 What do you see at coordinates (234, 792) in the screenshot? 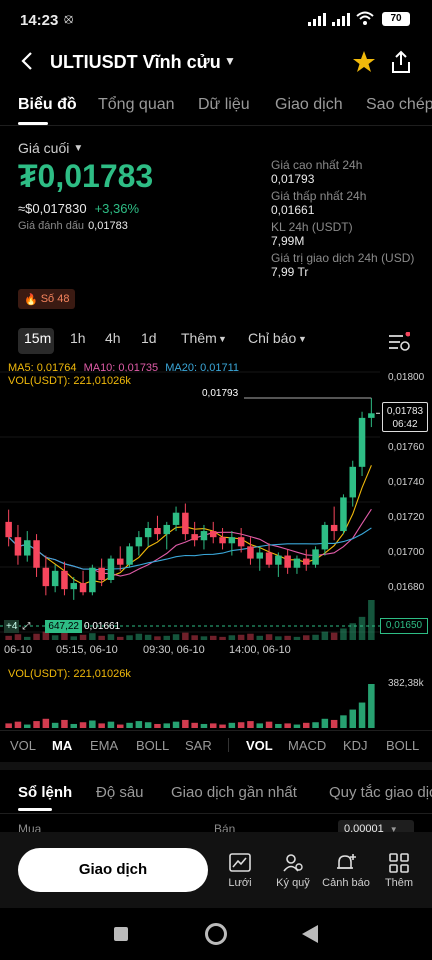
I see `tab-recent-trades: Giao dịch gần nhất` at bounding box center [234, 792].